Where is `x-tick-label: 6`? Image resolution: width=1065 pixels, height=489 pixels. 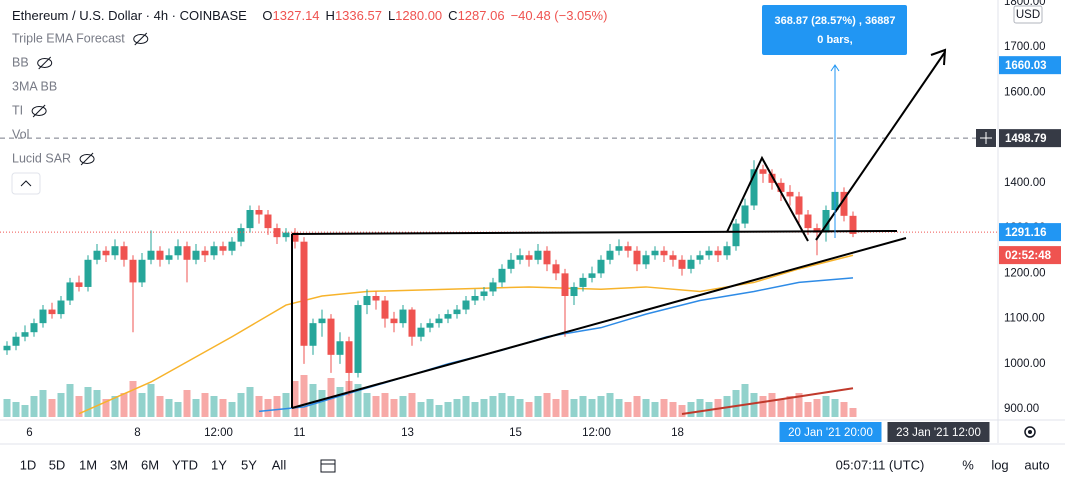 x-tick-label: 6 is located at coordinates (29, 433).